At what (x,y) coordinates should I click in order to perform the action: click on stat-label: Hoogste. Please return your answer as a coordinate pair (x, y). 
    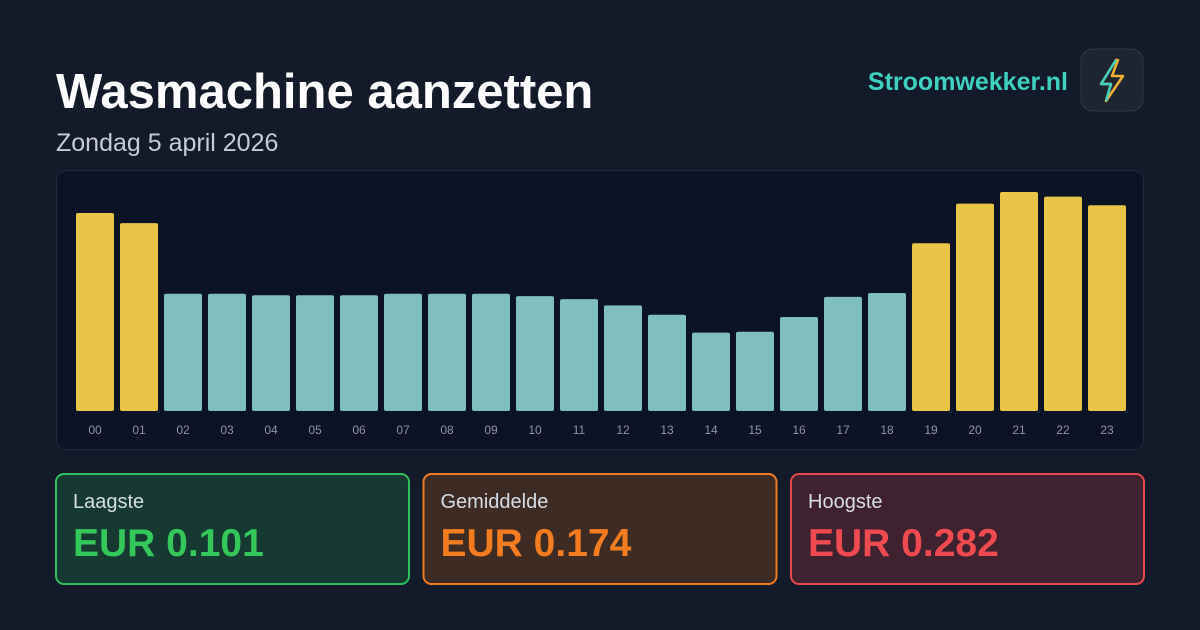
    Looking at the image, I should click on (845, 502).